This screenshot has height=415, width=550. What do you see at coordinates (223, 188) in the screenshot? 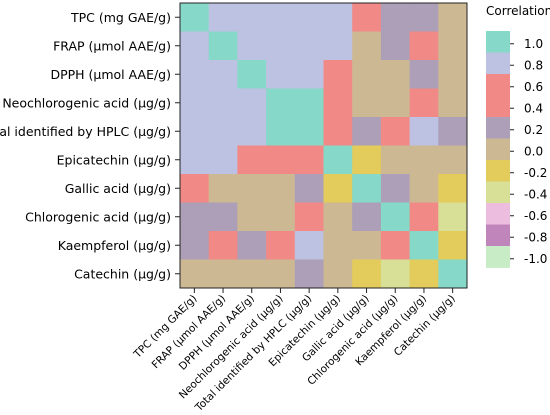
I see `heatmap-cell-r6-c1` at bounding box center [223, 188].